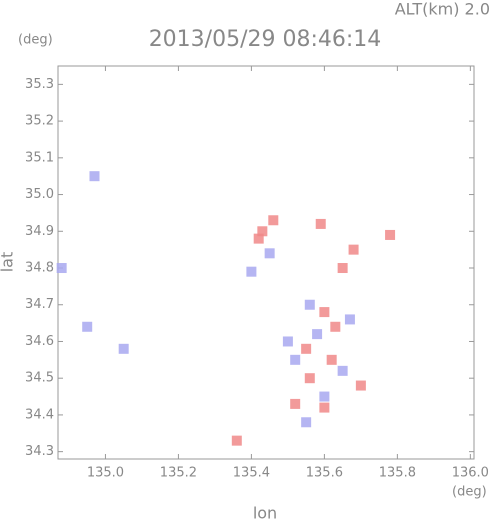 The height and width of the screenshot is (521, 491). What do you see at coordinates (39, 231) in the screenshot?
I see `y-tick-label: 34.9` at bounding box center [39, 231].